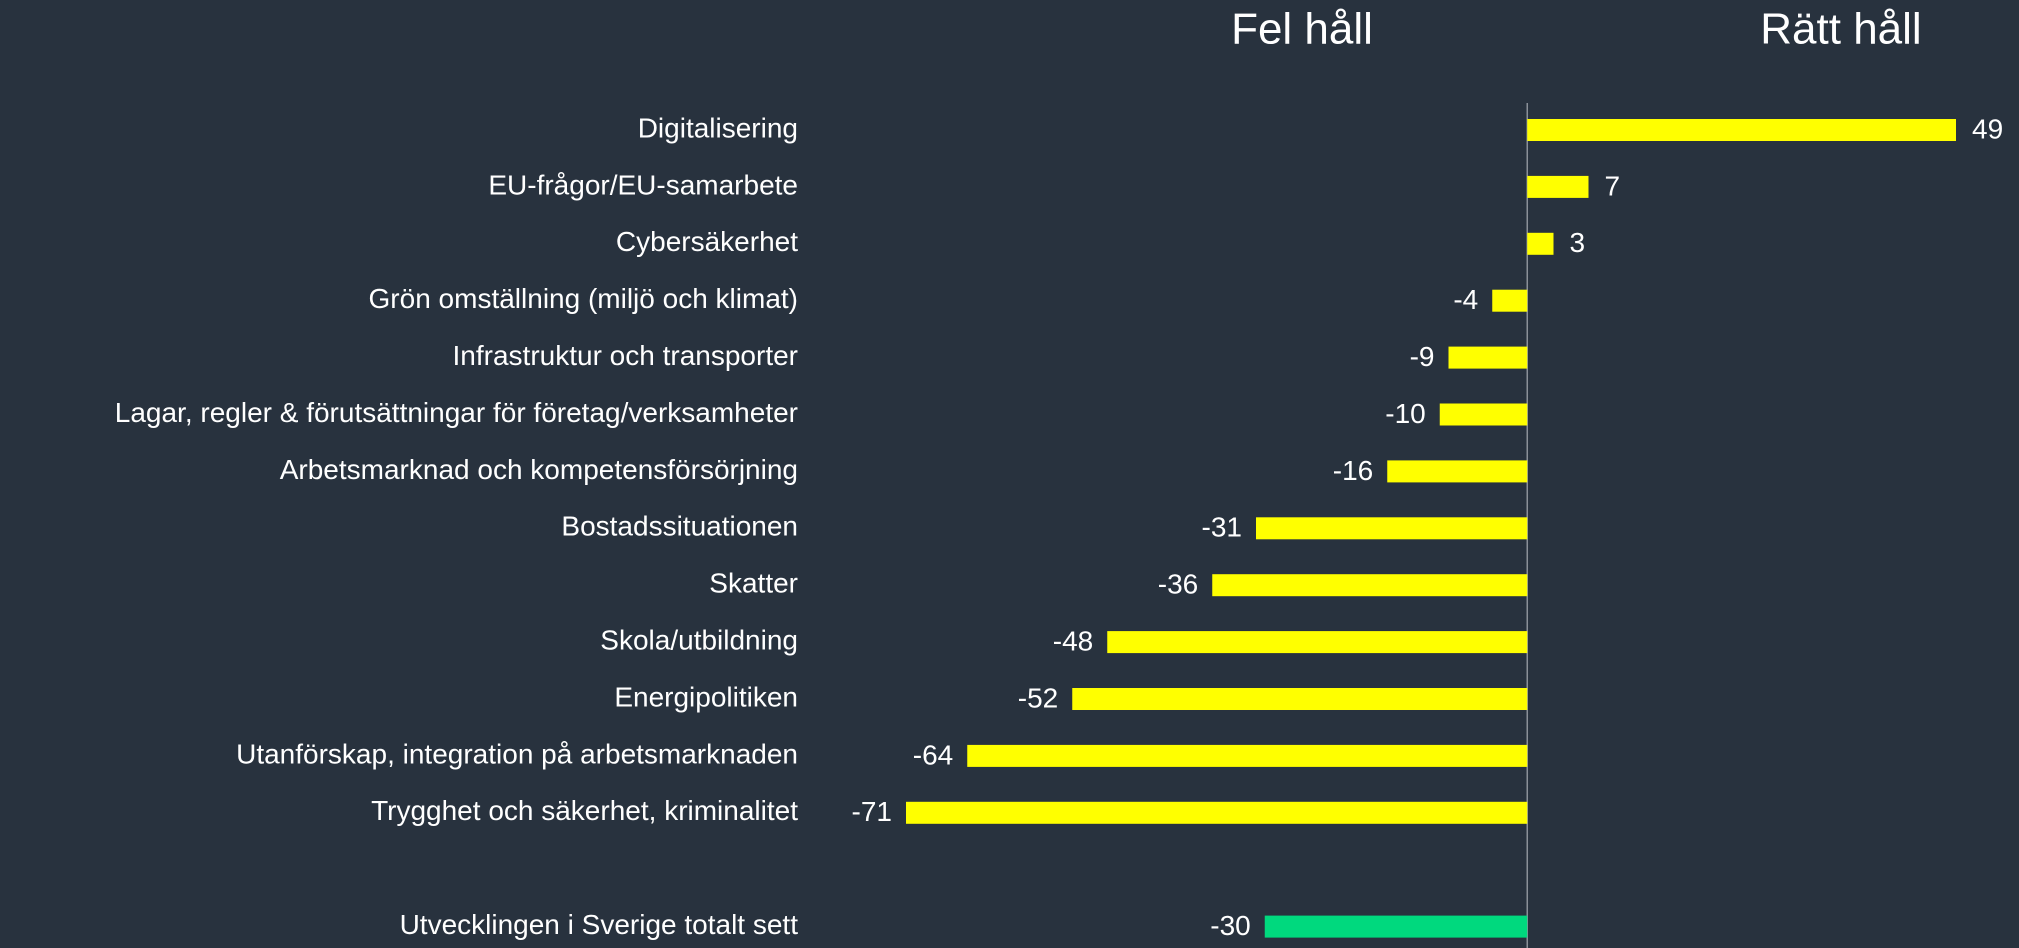  Describe the element at coordinates (706, 696) in the screenshot. I see `category-label: Energipolitiken` at that location.